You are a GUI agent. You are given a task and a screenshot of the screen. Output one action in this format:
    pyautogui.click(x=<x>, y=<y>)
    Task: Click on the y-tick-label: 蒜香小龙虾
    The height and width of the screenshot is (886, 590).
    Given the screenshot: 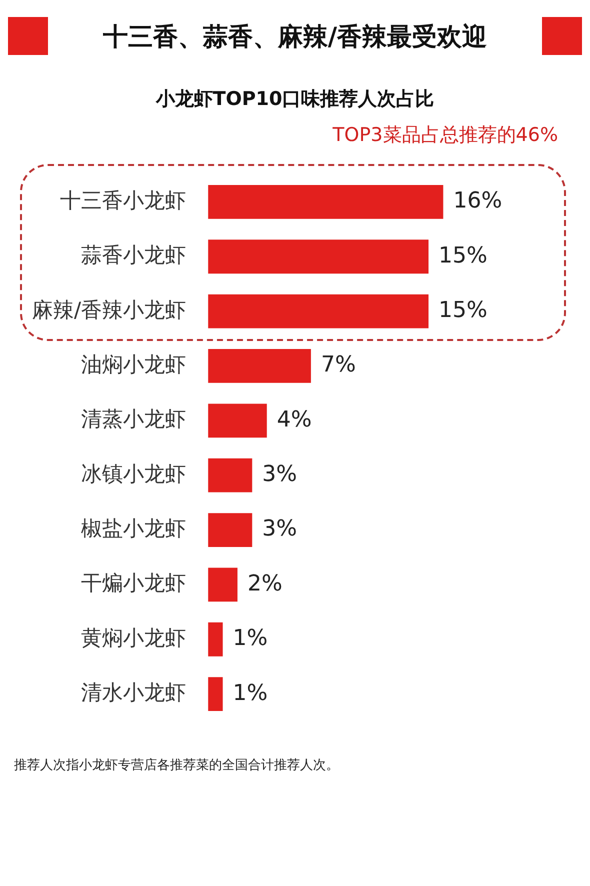 What is the action you would take?
    pyautogui.click(x=133, y=255)
    